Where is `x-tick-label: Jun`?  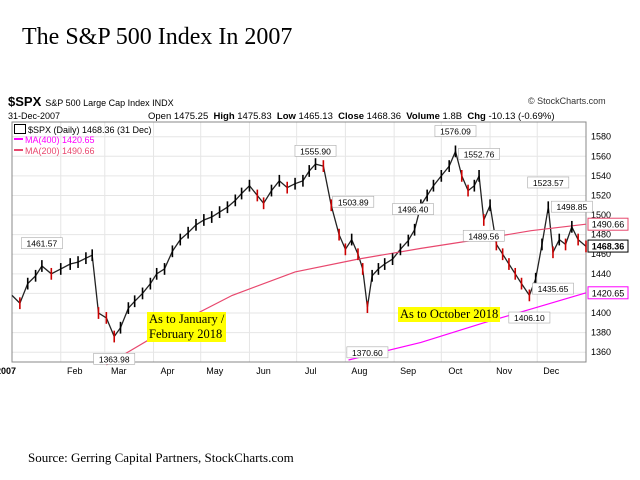
x-tick-label: Jun is located at coordinates (263, 371).